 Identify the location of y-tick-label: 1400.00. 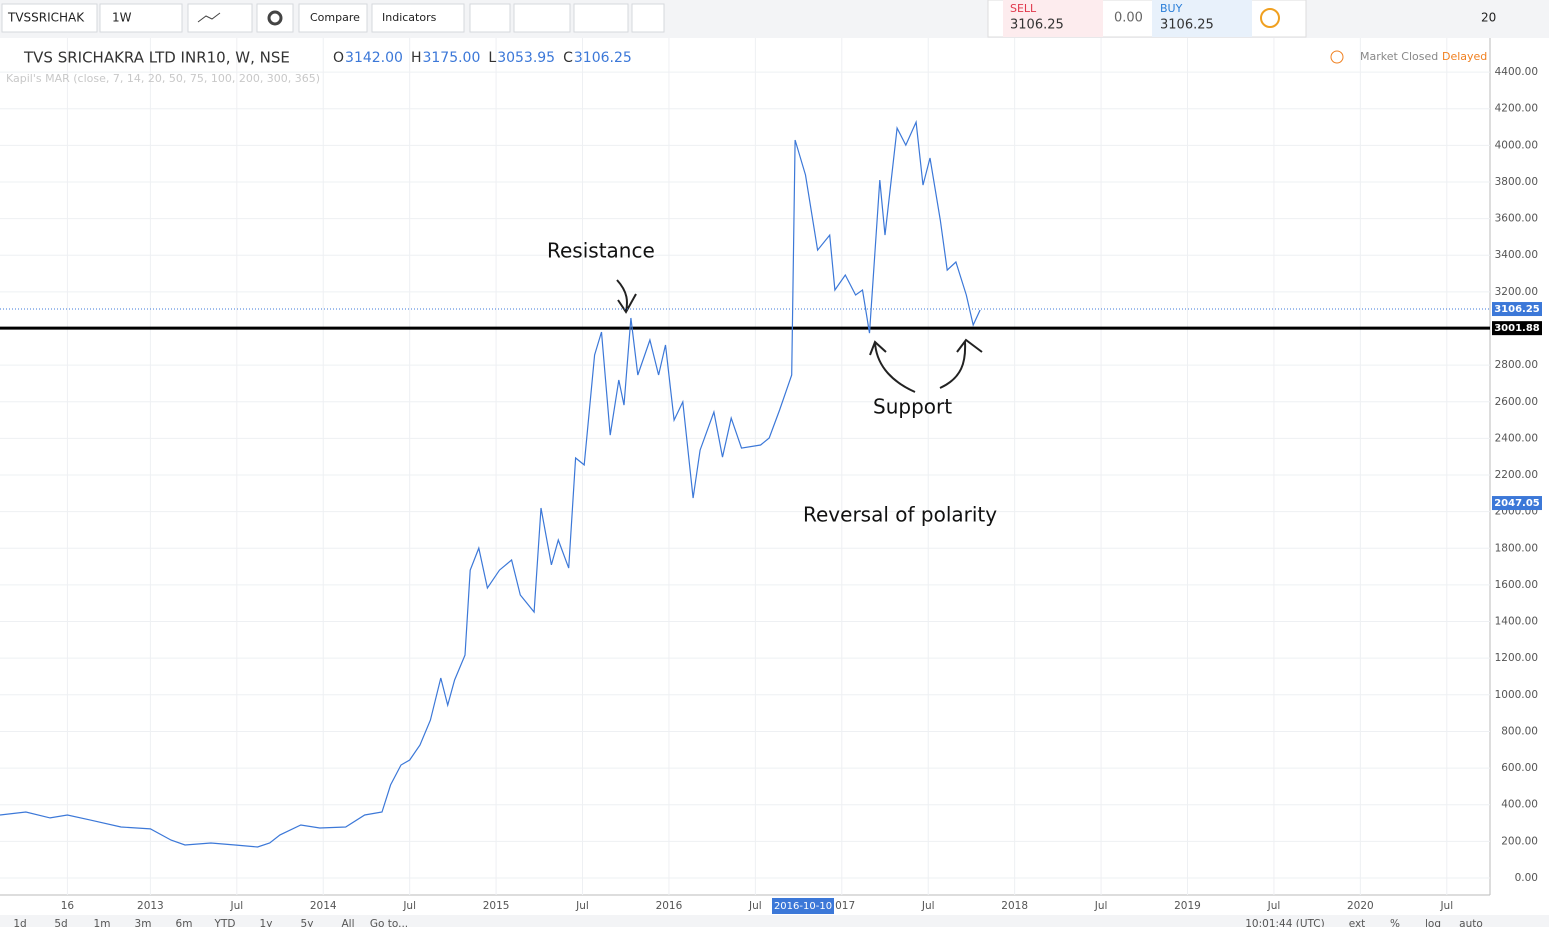
(1516, 622).